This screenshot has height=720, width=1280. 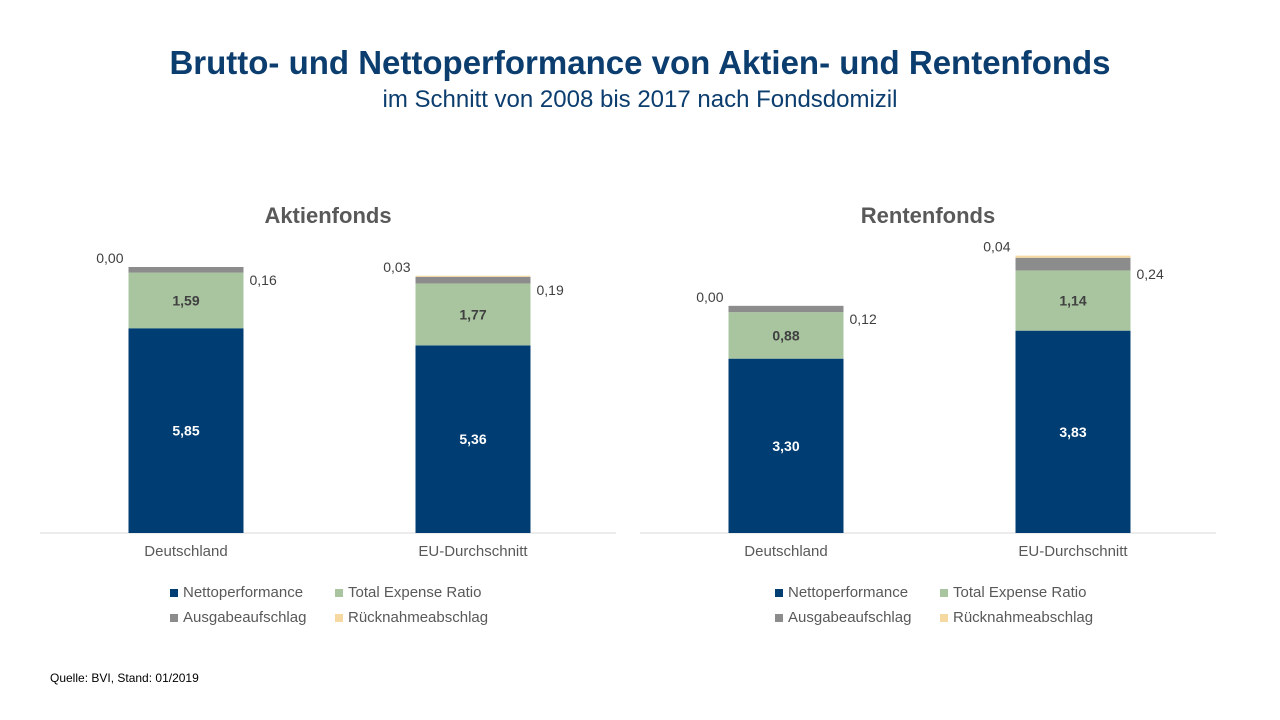 I want to click on data-label-nettoperformance-eu-durchschnitt: 3,83, so click(x=1072, y=432).